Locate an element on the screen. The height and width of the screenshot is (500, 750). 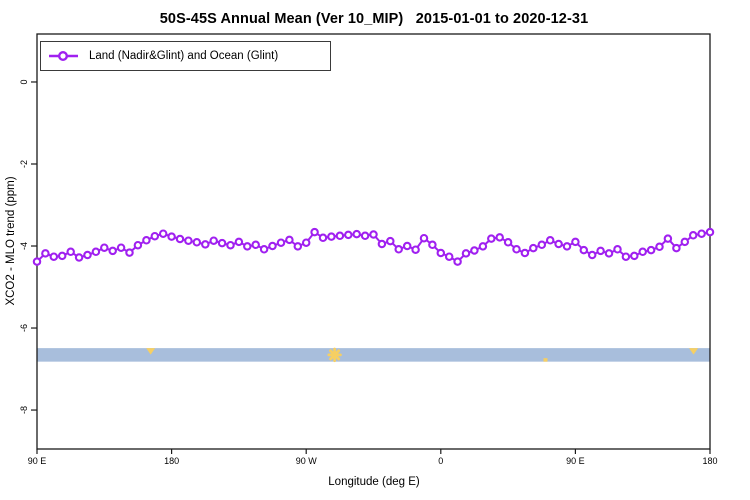
legend-key-icon is located at coordinates (63, 56).